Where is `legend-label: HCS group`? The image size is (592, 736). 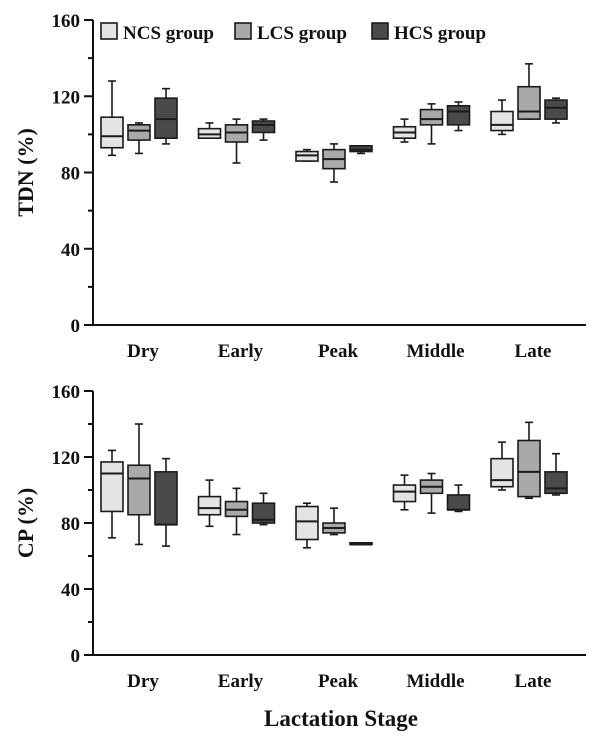
legend-label: HCS group is located at coordinates (440, 33).